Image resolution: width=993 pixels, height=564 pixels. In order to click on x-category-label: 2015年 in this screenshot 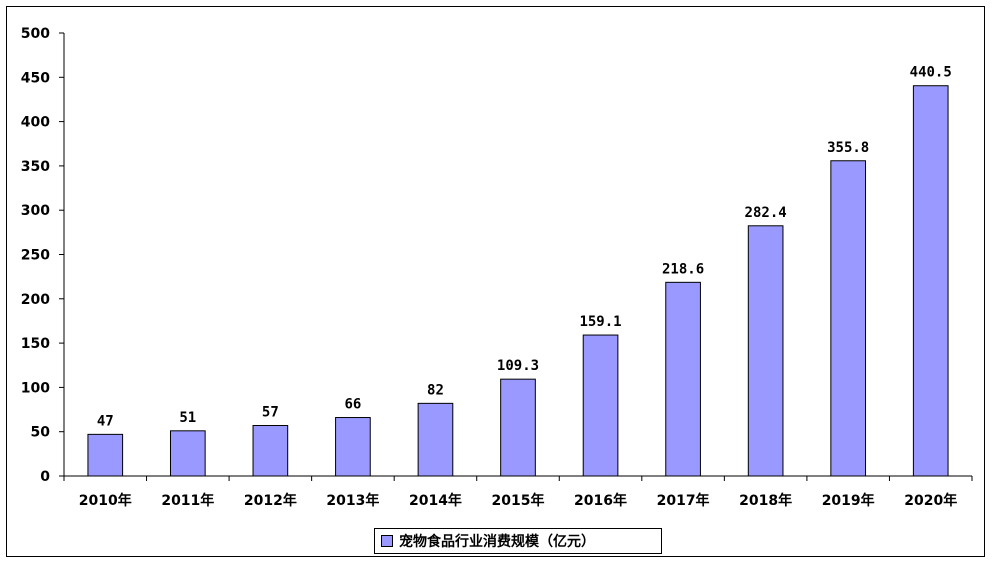, I will do `click(518, 500)`.